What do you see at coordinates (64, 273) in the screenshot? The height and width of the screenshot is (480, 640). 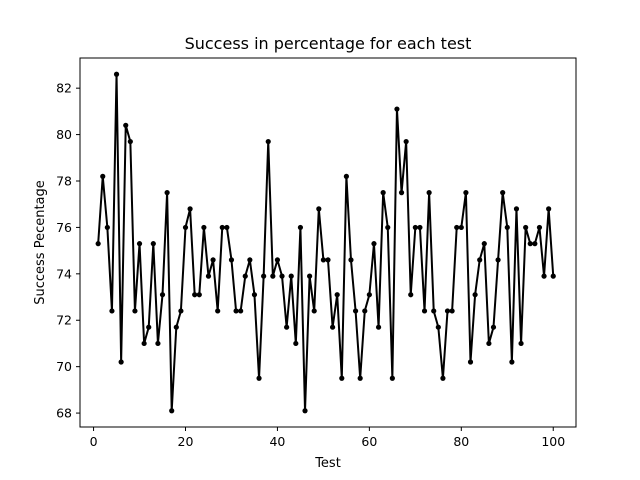 I see `y-tick-label: 74` at bounding box center [64, 273].